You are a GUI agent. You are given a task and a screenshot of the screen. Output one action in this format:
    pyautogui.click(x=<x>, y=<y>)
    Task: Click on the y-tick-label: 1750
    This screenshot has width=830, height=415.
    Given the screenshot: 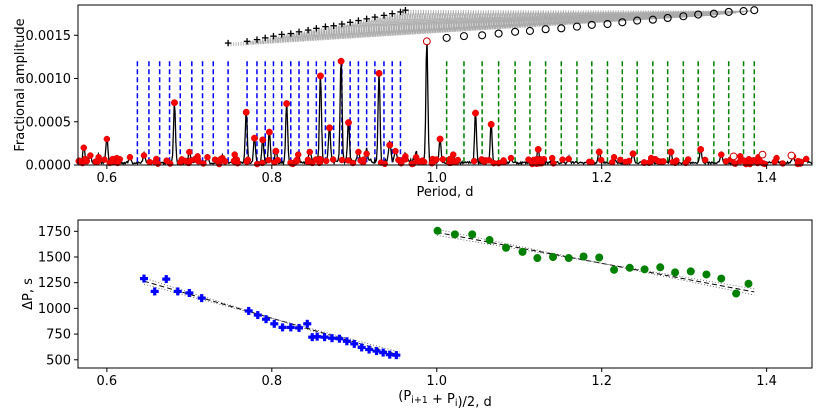 What is the action you would take?
    pyautogui.click(x=54, y=232)
    